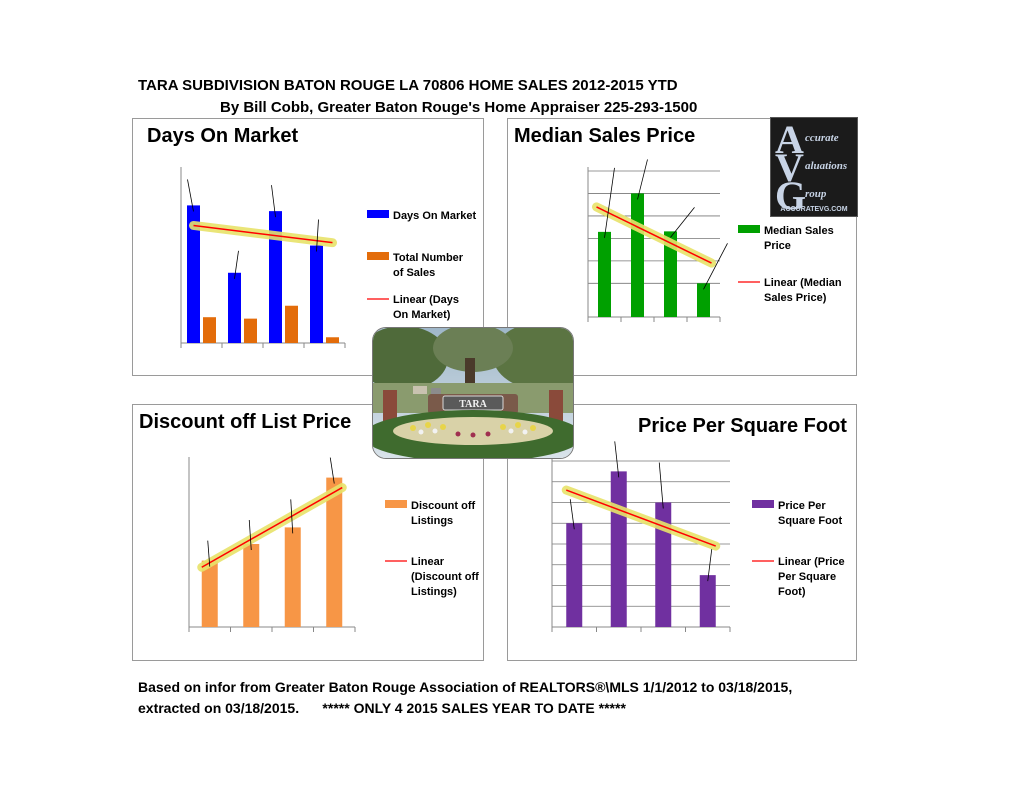 This screenshot has width=1024, height=792. What do you see at coordinates (292, 577) in the screenshot?
I see `bar-discount_off_list-2014` at bounding box center [292, 577].